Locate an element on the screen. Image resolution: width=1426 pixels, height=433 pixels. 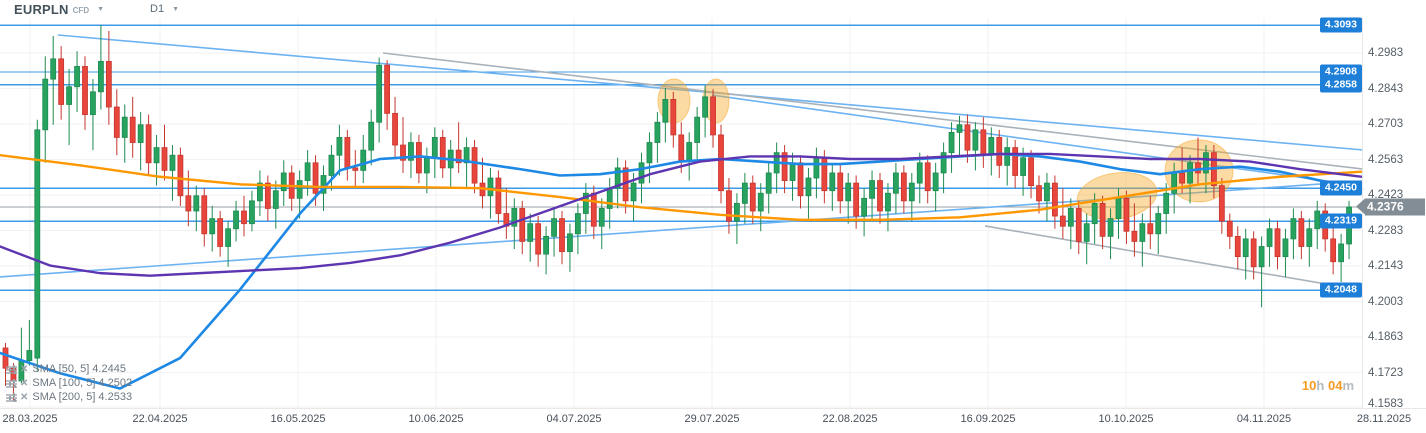
date-axis-label: 22.04.2025 is located at coordinates (160, 419).